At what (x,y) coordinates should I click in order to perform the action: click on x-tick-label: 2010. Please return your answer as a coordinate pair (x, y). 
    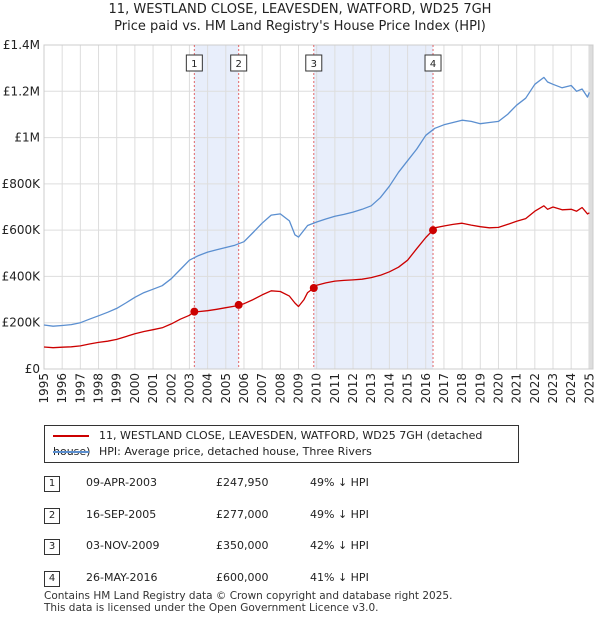
    Looking at the image, I should click on (317, 388).